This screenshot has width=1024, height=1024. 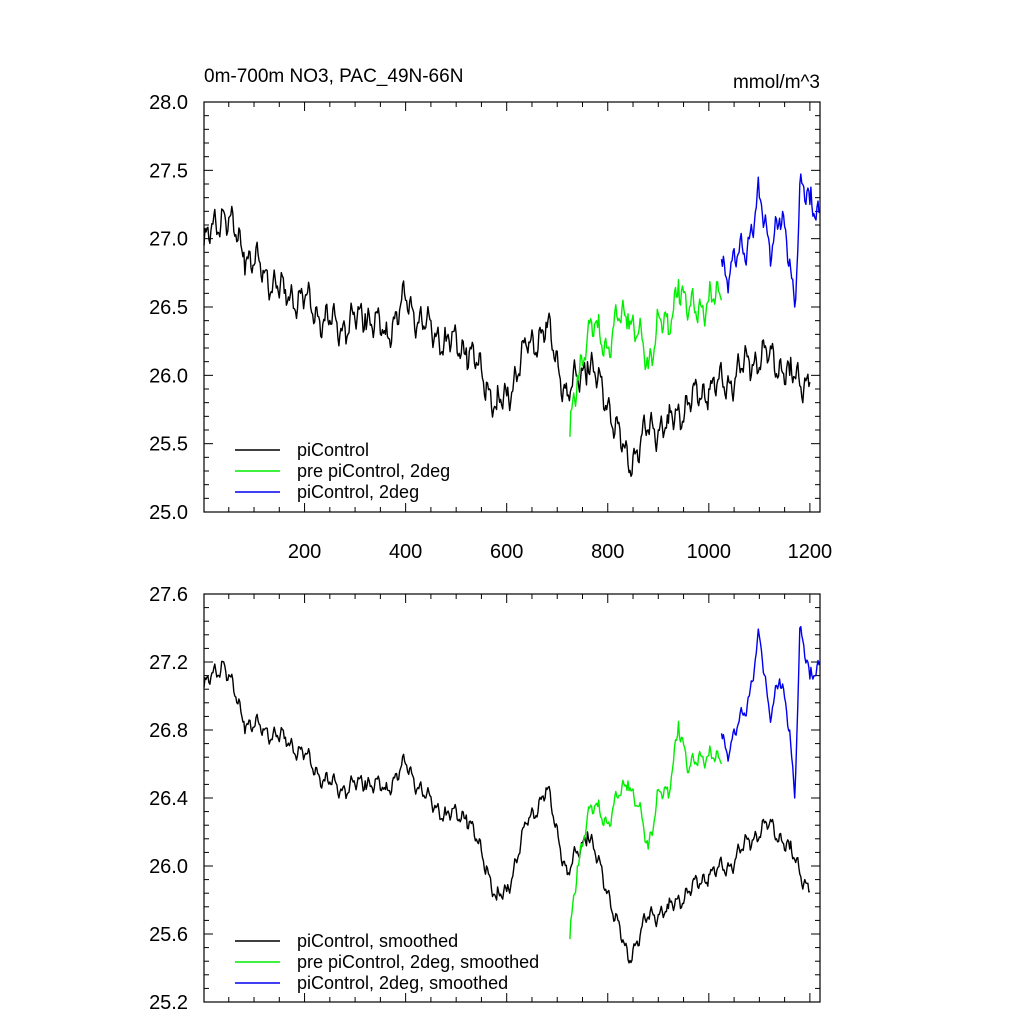 What do you see at coordinates (402, 983) in the screenshot?
I see `legend-label-picontrol-2deg-smoothed: piControl, 2deg, smoothed` at bounding box center [402, 983].